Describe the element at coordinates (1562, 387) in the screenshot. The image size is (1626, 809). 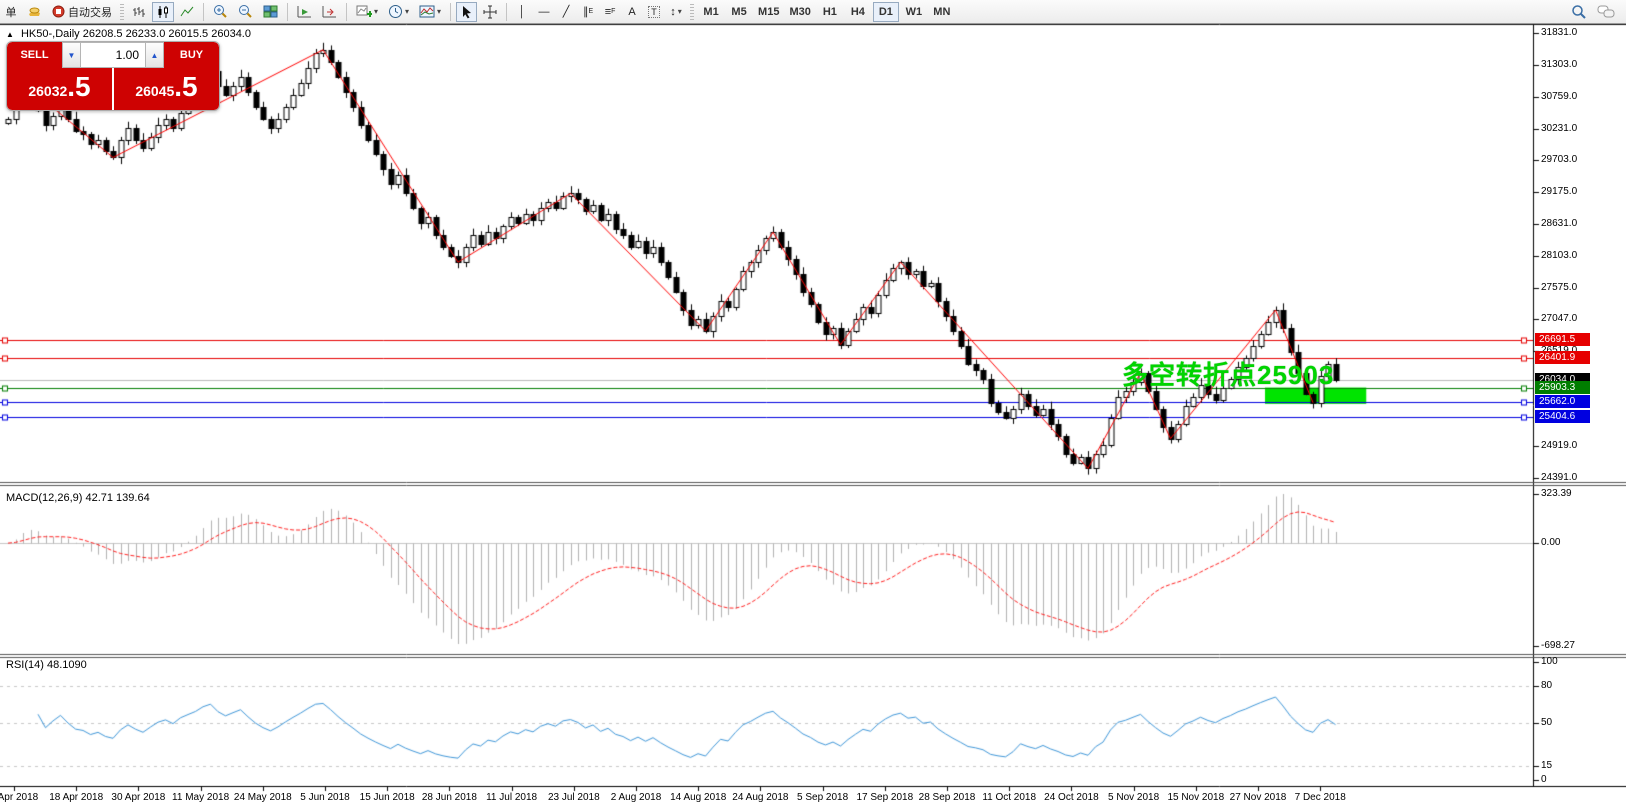
I see `hline-price-tag: 25903.3` at that location.